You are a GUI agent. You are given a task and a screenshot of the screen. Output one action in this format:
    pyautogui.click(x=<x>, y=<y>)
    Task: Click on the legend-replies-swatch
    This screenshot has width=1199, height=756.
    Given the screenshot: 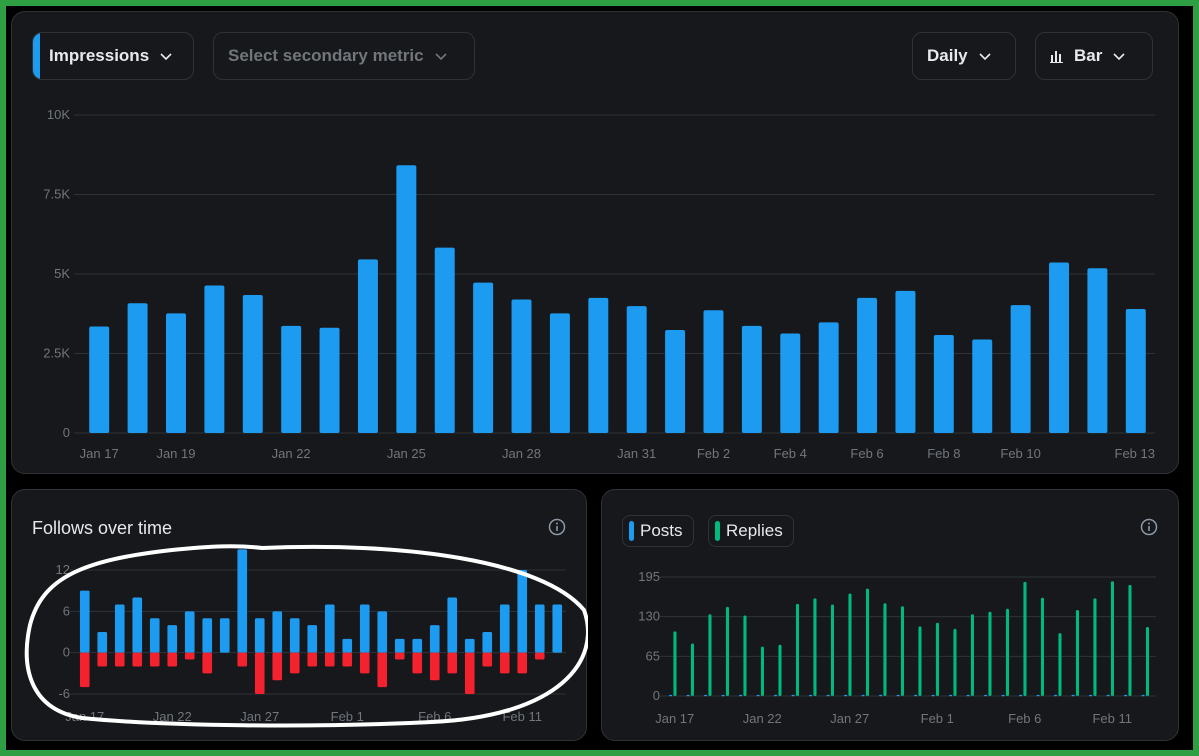 What is the action you would take?
    pyautogui.click(x=717, y=531)
    